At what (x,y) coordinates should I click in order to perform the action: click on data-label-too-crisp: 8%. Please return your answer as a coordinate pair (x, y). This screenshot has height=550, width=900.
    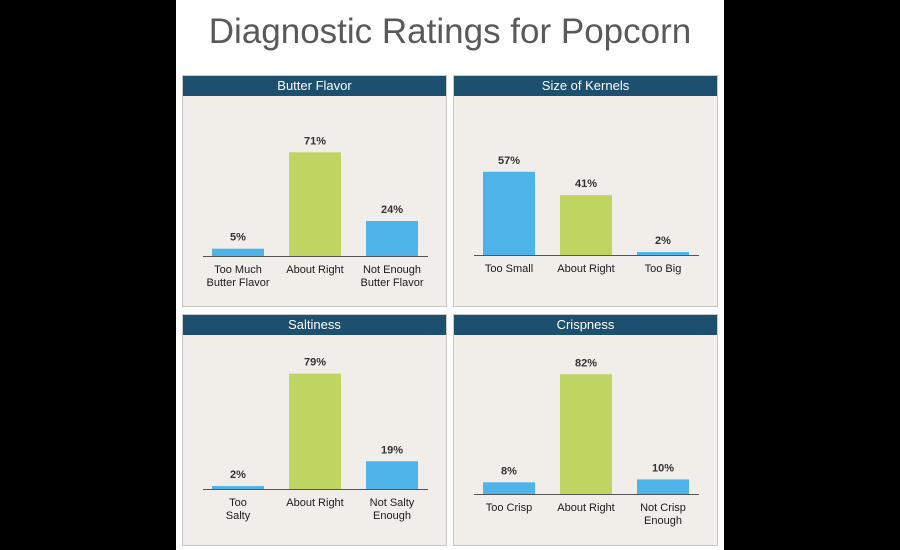
    Looking at the image, I should click on (509, 471).